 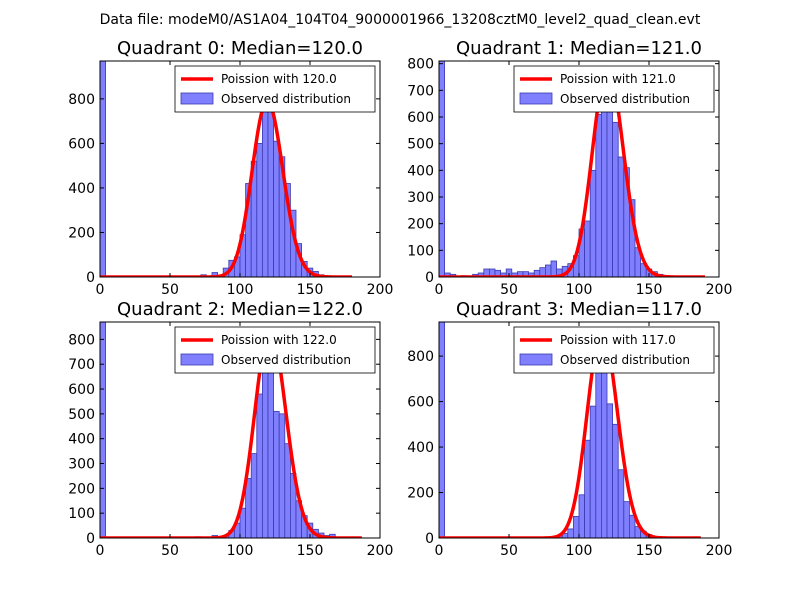 I want to click on legend: Poission with 122.0 Observed distribution, so click(x=275, y=350).